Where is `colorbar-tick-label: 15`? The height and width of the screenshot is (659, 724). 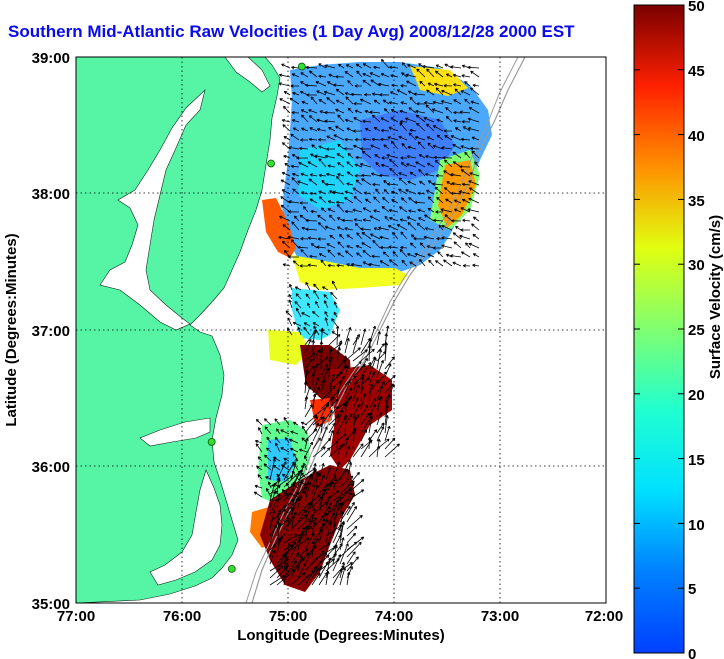 colorbar-tick-label: 15 is located at coordinates (696, 460).